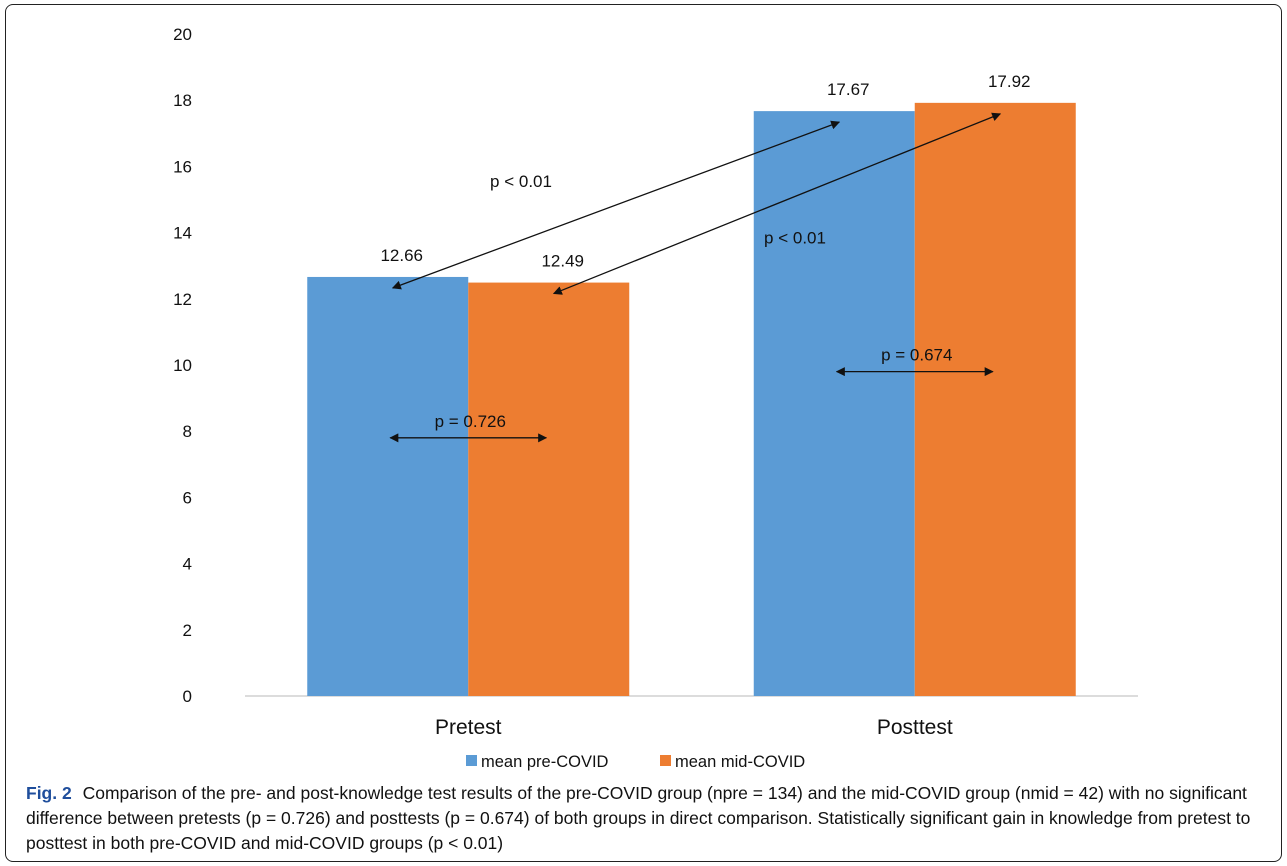 The height and width of the screenshot is (866, 1287). What do you see at coordinates (187, 630) in the screenshot?
I see `y-tick-label: 2` at bounding box center [187, 630].